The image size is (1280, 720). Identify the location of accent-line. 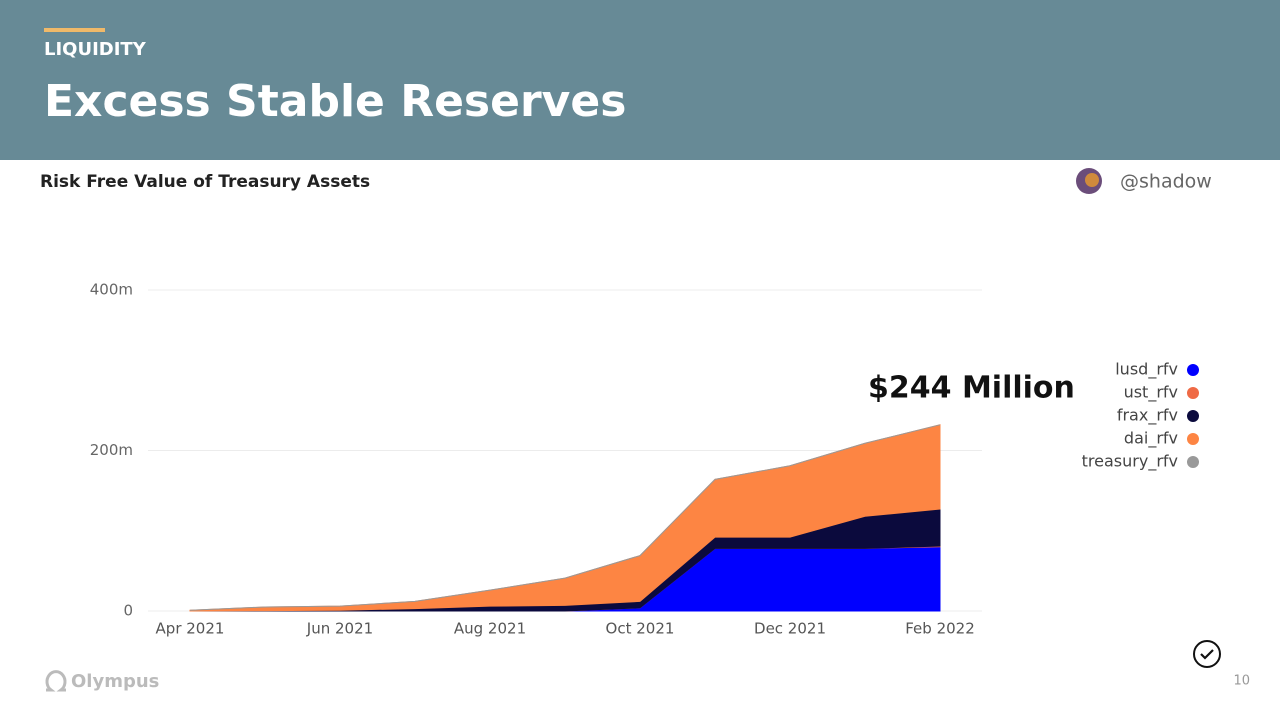
(74, 30).